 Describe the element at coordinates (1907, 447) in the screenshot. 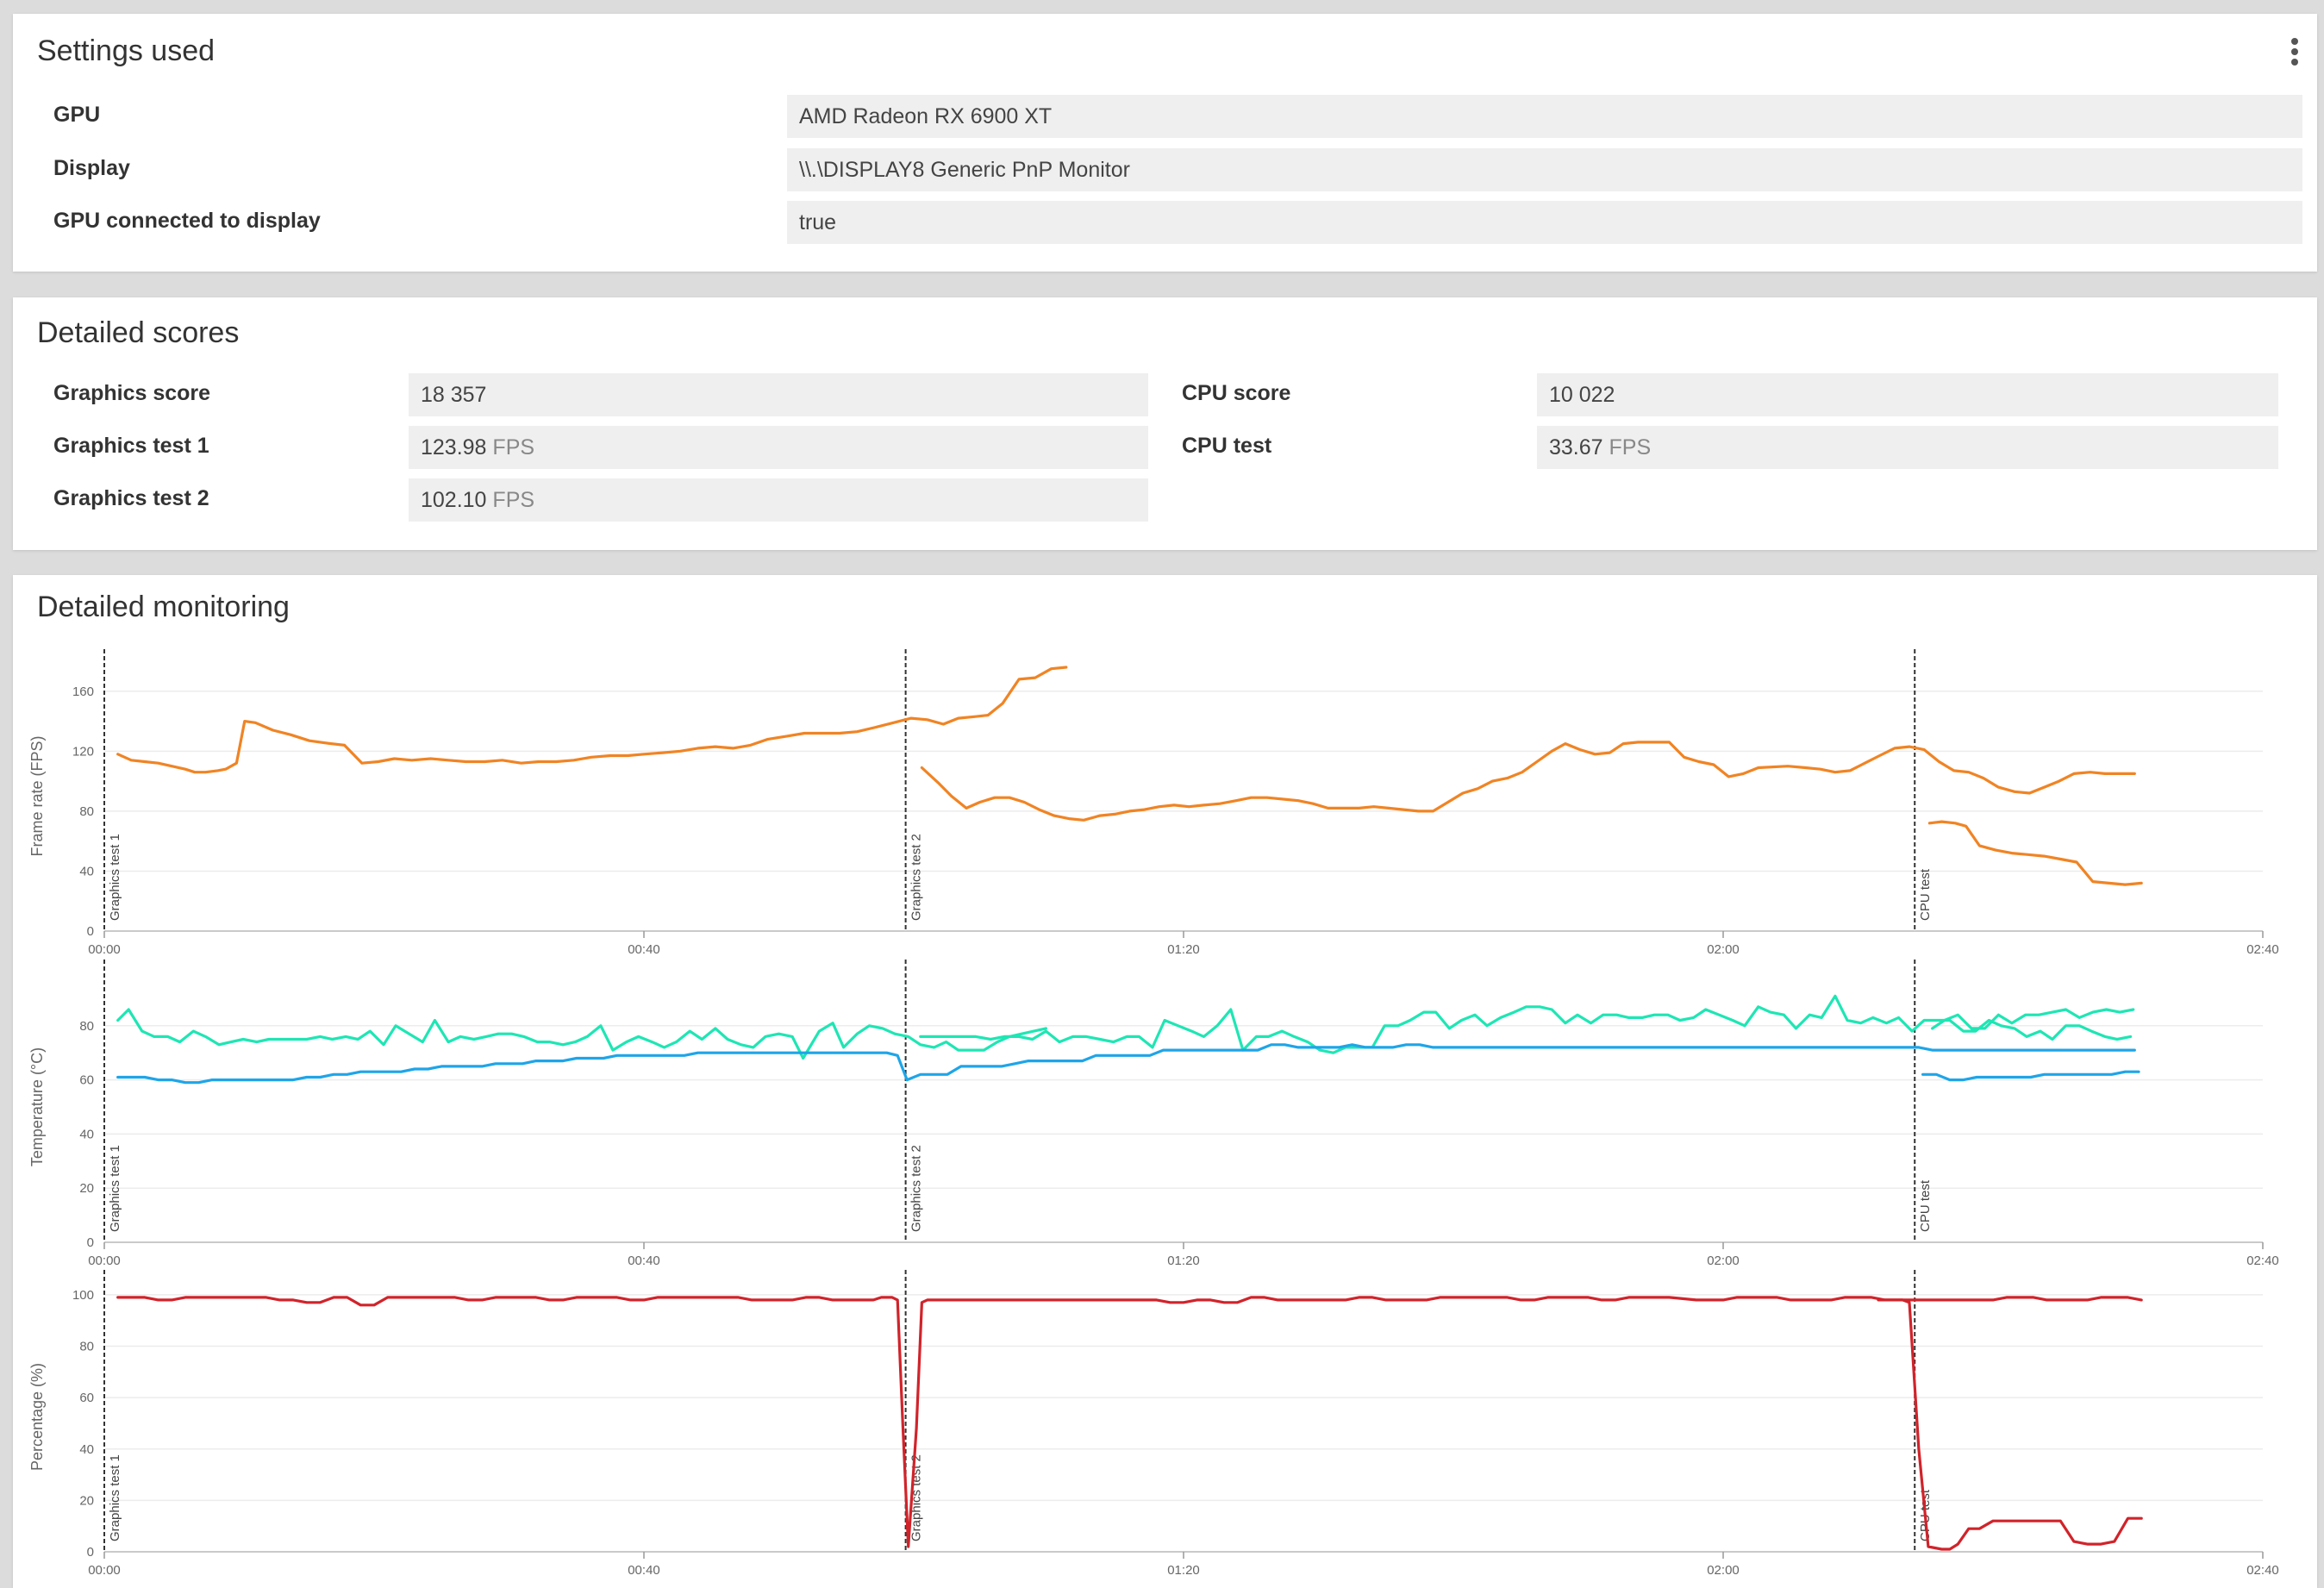

I see `cpu-test-value: 33.67 FPS` at that location.